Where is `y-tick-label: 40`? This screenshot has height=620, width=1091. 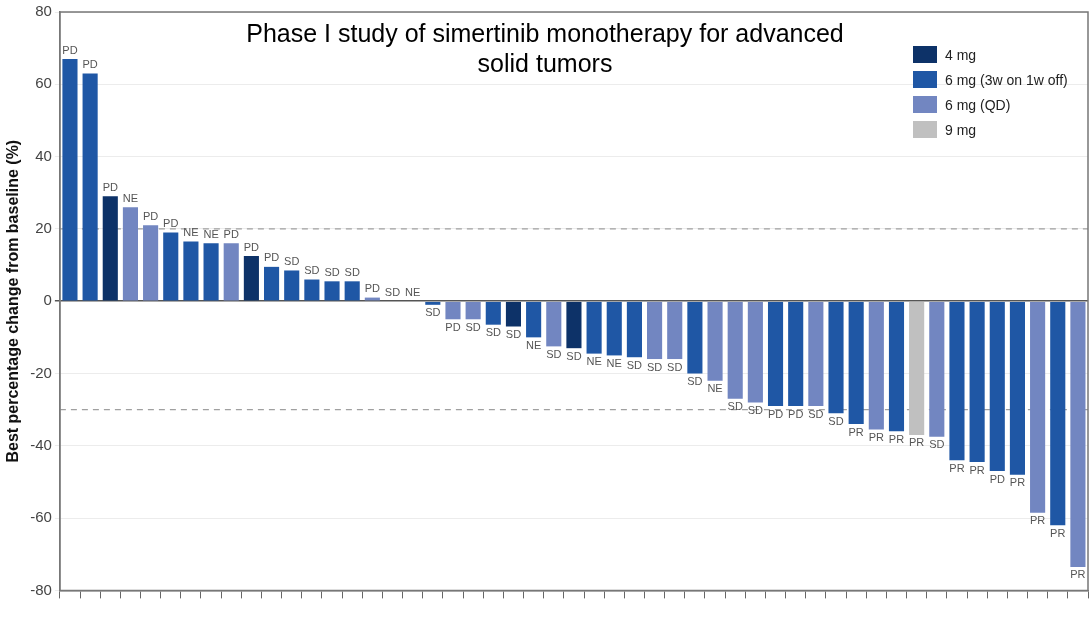
y-tick-label: 40 is located at coordinates (43, 155).